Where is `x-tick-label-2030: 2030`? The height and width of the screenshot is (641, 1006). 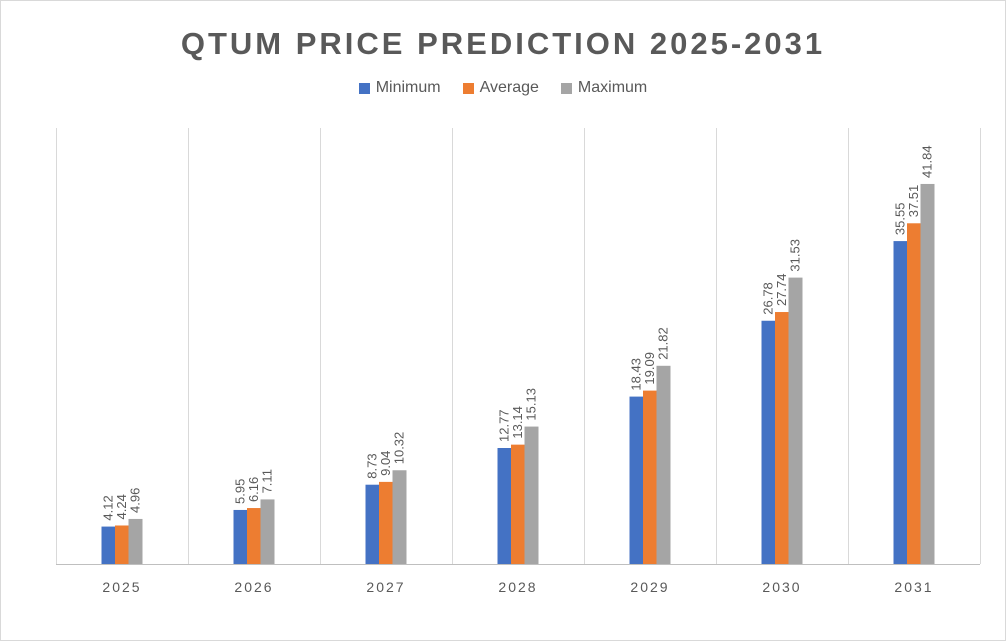 x-tick-label-2030: 2030 is located at coordinates (781, 587).